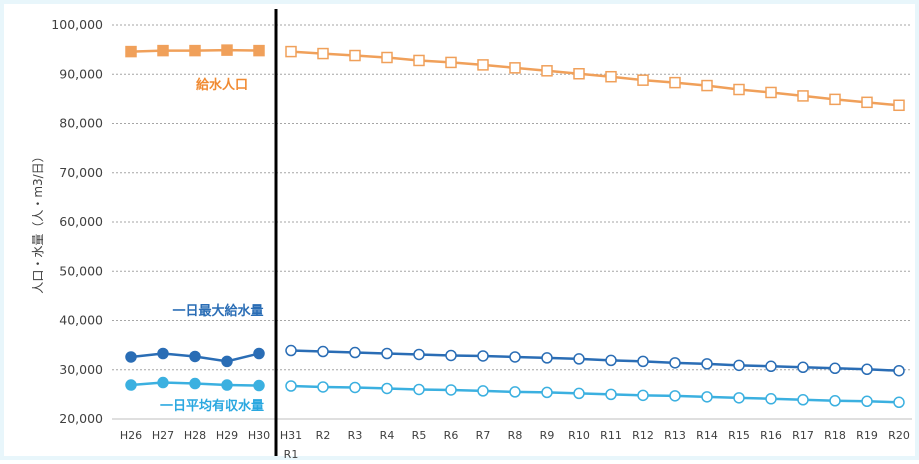 The image size is (919, 464). I want to click on x-tick-label: R8, so click(515, 435).